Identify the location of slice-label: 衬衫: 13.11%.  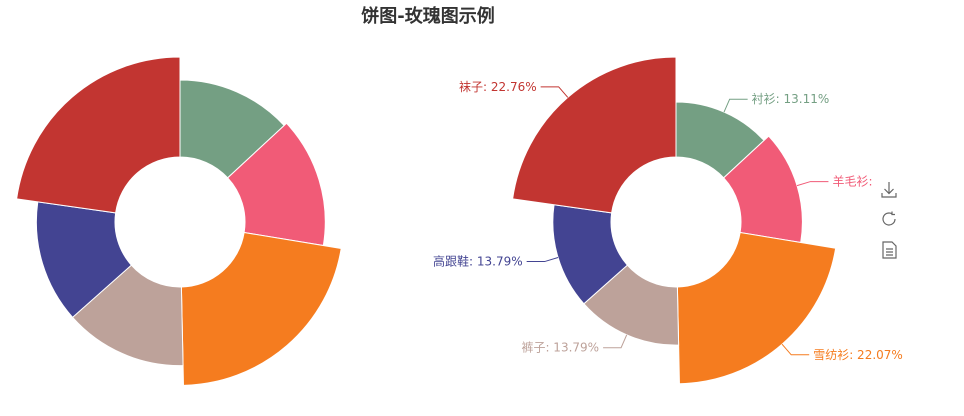
(791, 99).